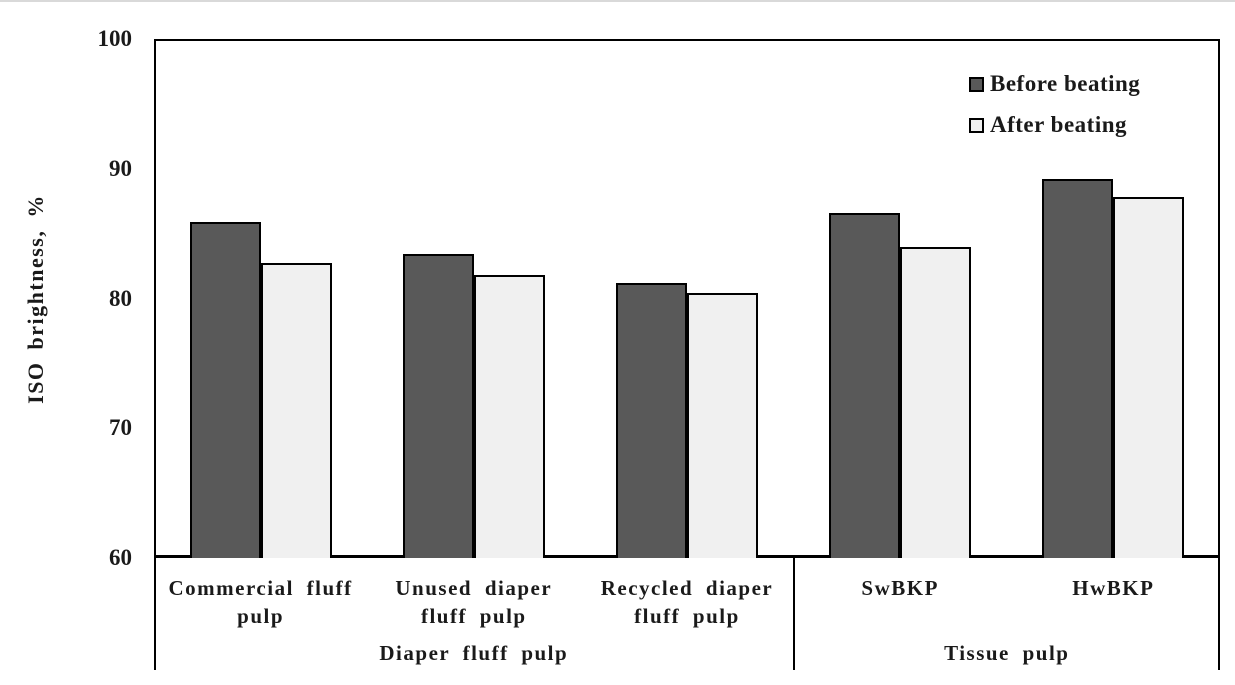 The image size is (1235, 685). I want to click on legend-swatch-before-beating, so click(976, 84).